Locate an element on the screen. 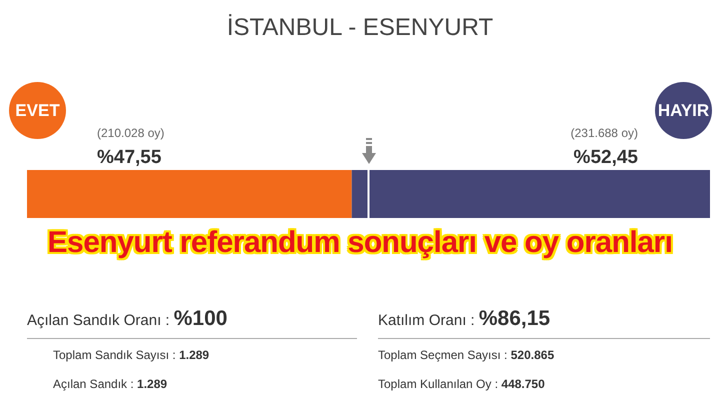 The height and width of the screenshot is (400, 720). text: Katılım Oranı : %86,15 is located at coordinates (464, 319).